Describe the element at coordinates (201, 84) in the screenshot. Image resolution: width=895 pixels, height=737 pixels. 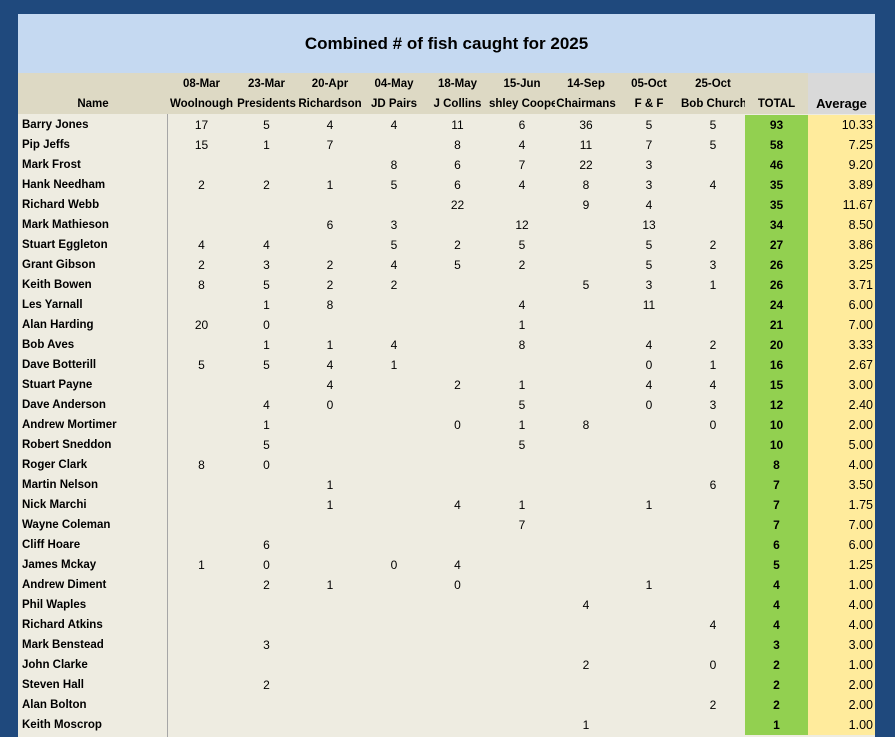
I see `date-header: 08-Mar` at that location.